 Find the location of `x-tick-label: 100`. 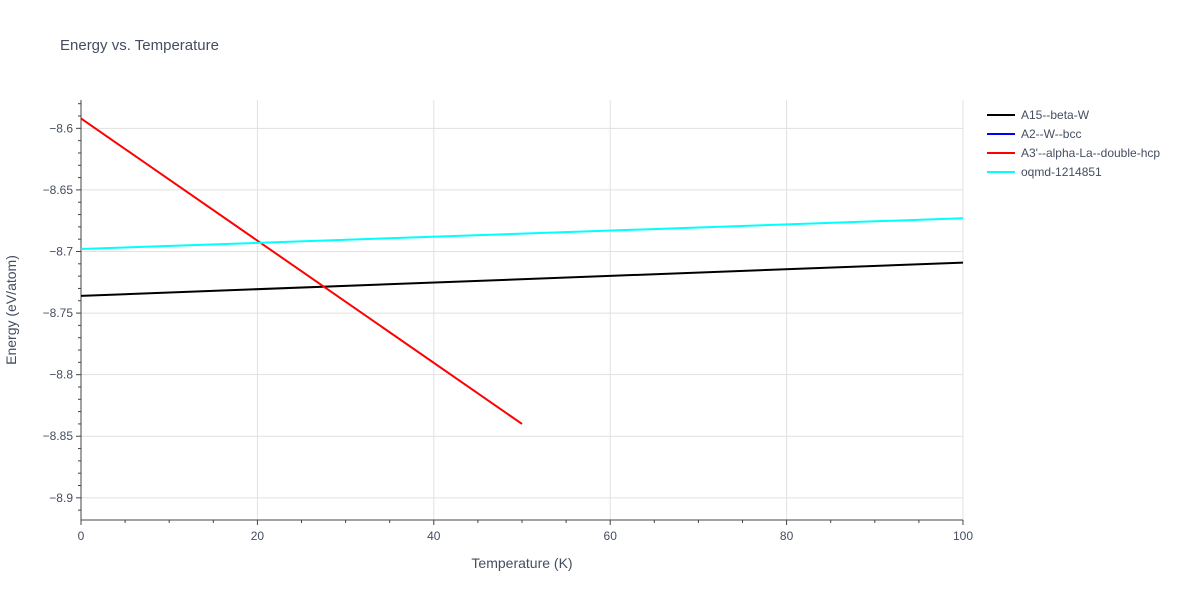

x-tick-label: 100 is located at coordinates (963, 536).